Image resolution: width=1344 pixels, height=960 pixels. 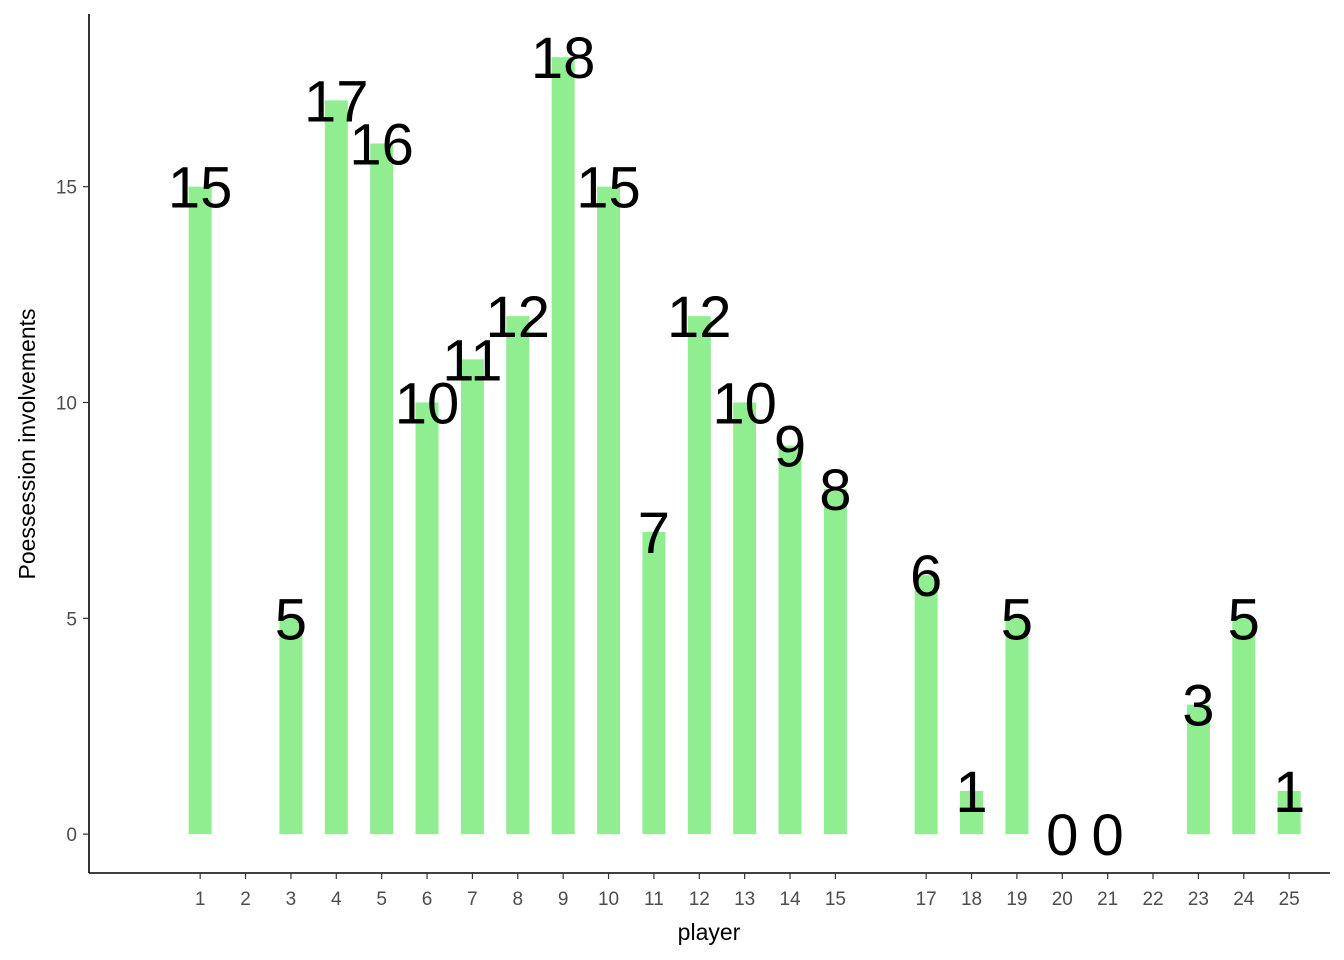 I want to click on data-label-player-11: 7, so click(x=654, y=533).